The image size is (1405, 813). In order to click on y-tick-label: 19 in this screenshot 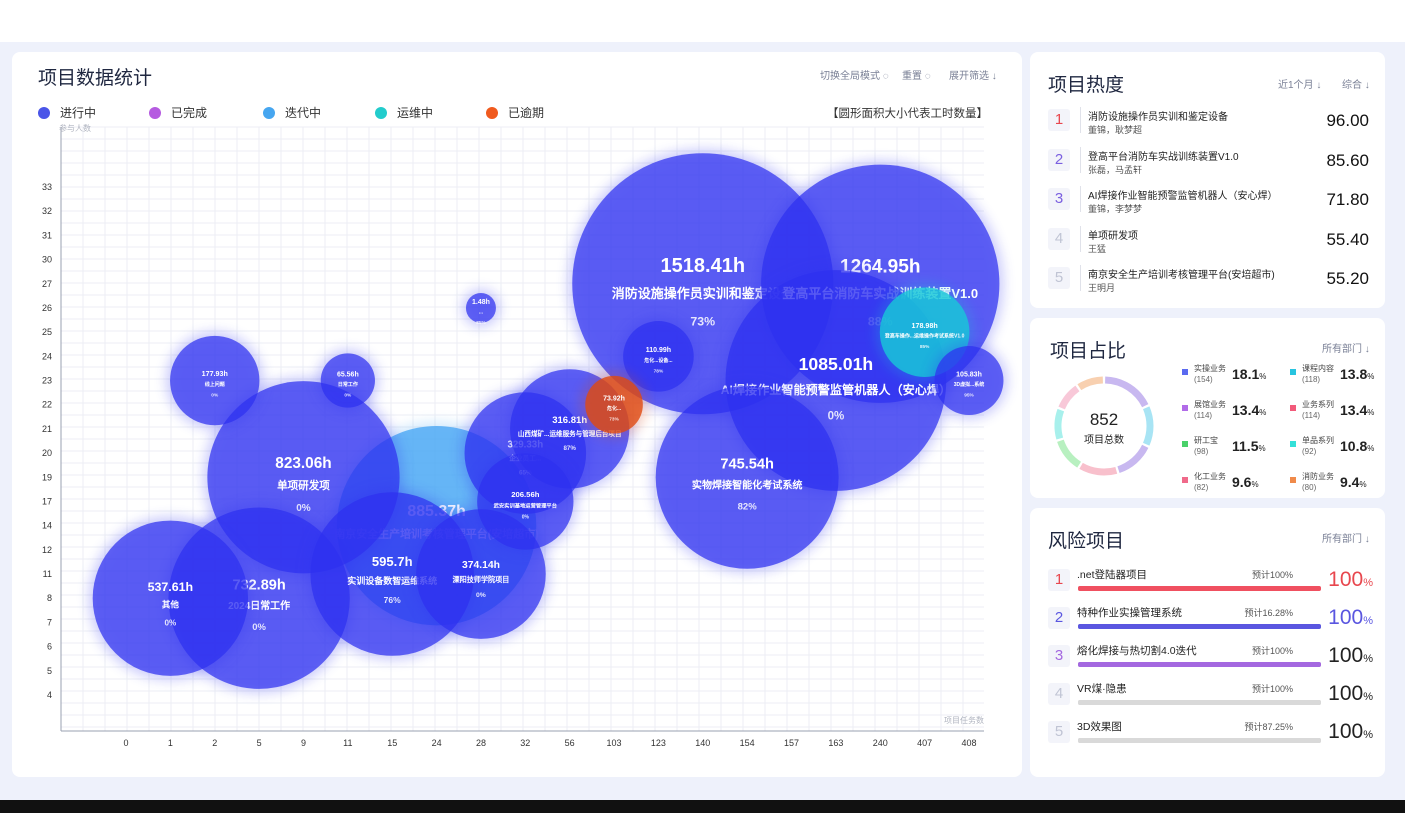, I will do `click(47, 477)`.